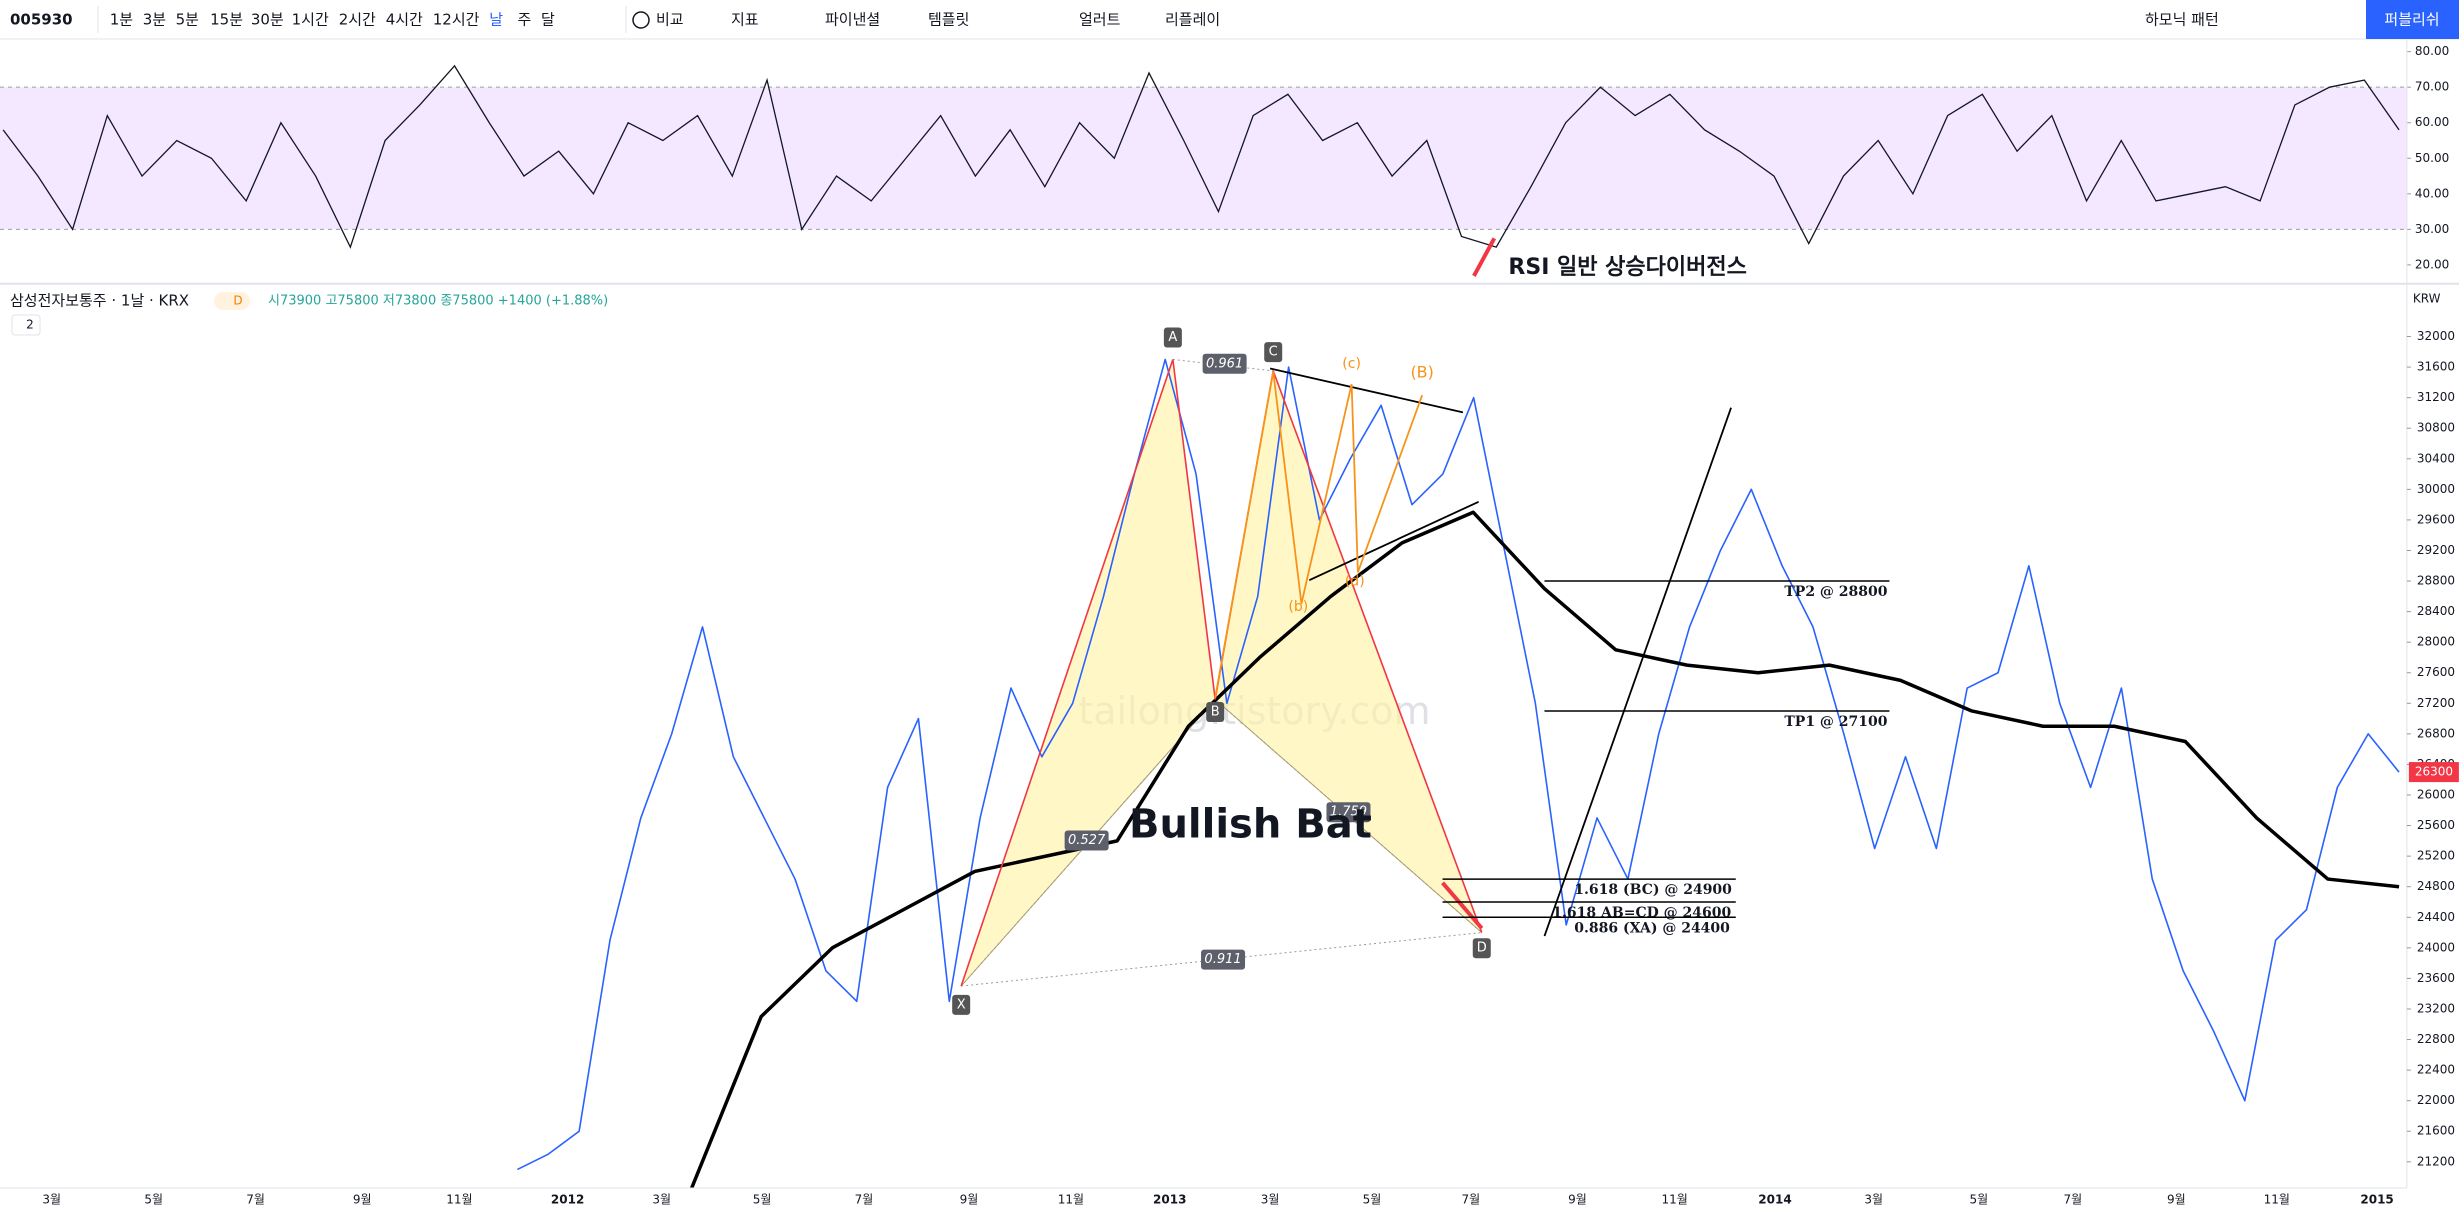 Image resolution: width=2459 pixels, height=1209 pixels. What do you see at coordinates (2436, 795) in the screenshot?
I see `price-tick-label: 26000` at bounding box center [2436, 795].